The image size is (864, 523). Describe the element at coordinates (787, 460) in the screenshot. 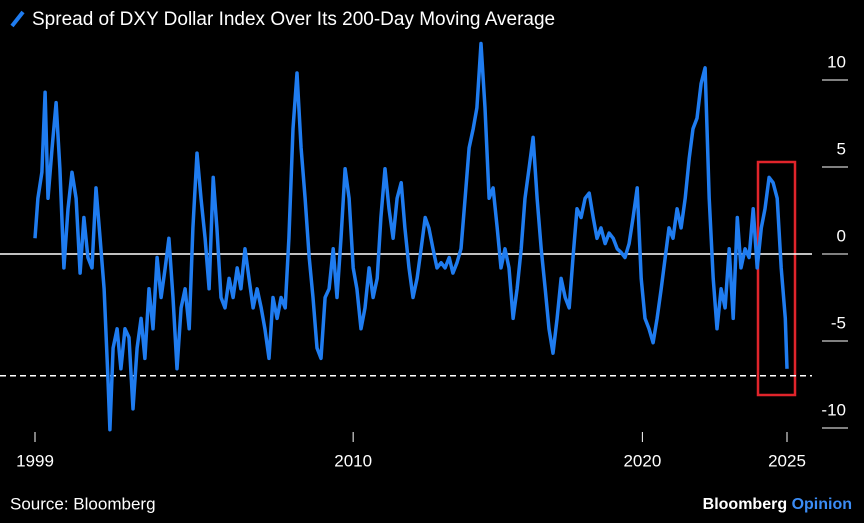

I see `x-tick-label: 2025` at that location.